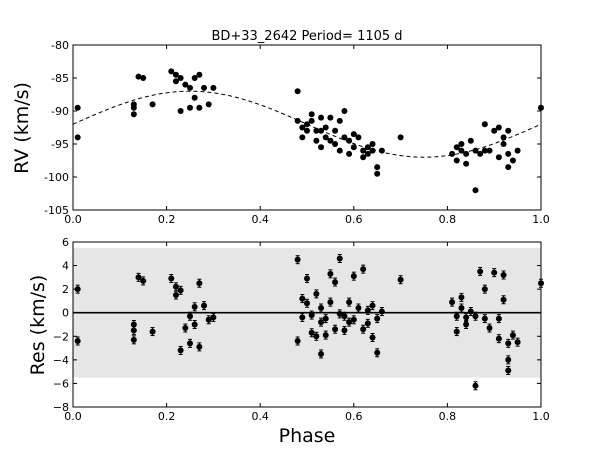 Image resolution: width=600 pixels, height=453 pixels. Describe the element at coordinates (307, 436) in the screenshot. I see `x-axis-label: Phase` at that location.